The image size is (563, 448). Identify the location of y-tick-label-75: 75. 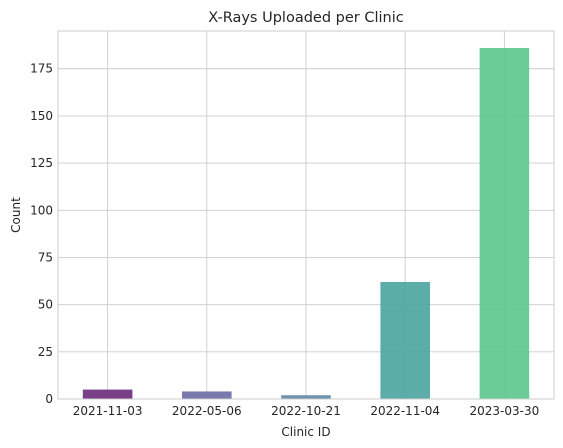
(45, 257).